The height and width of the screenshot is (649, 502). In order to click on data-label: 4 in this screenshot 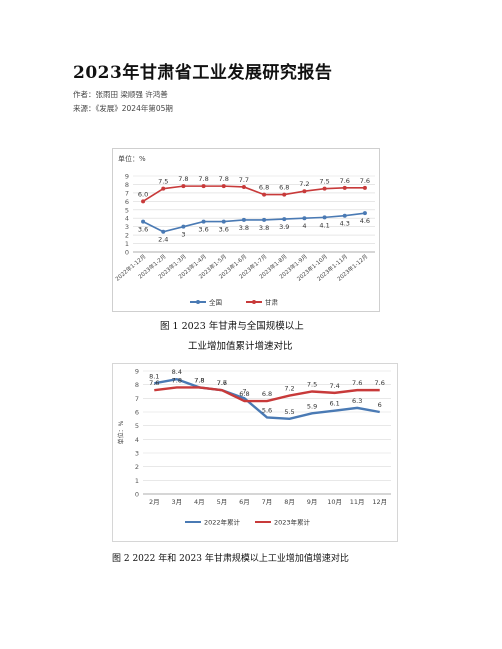, I will do `click(304, 226)`.